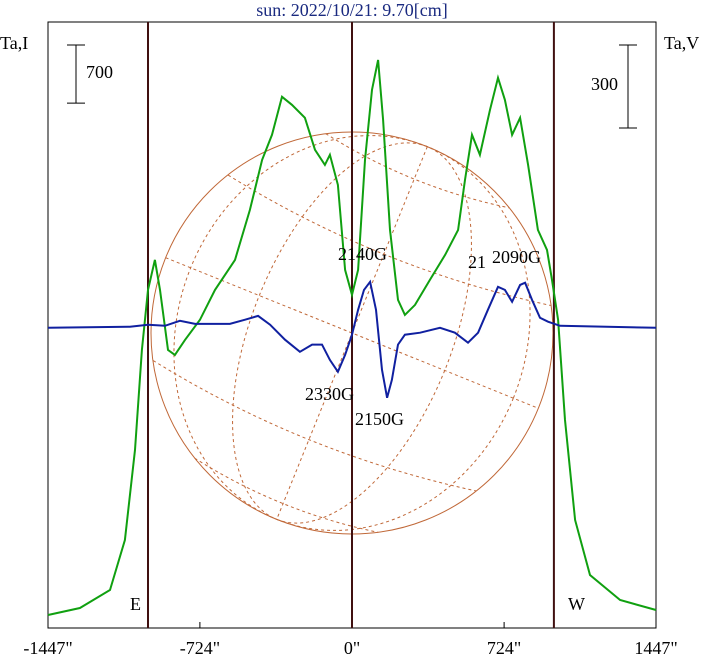 This screenshot has width=708, height=662. I want to click on x-tick-label: 724", so click(504, 648).